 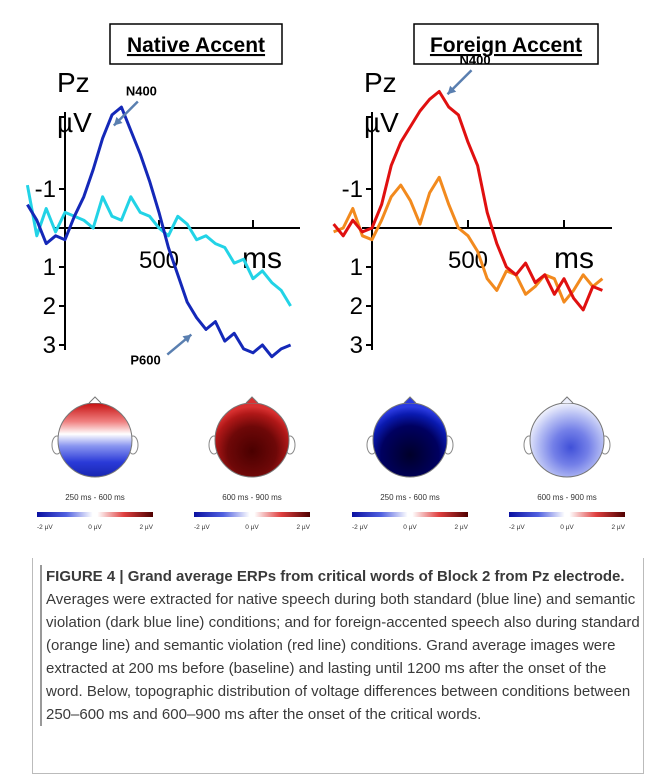 I want to click on panel-title-native: Native Accent, so click(x=196, y=44).